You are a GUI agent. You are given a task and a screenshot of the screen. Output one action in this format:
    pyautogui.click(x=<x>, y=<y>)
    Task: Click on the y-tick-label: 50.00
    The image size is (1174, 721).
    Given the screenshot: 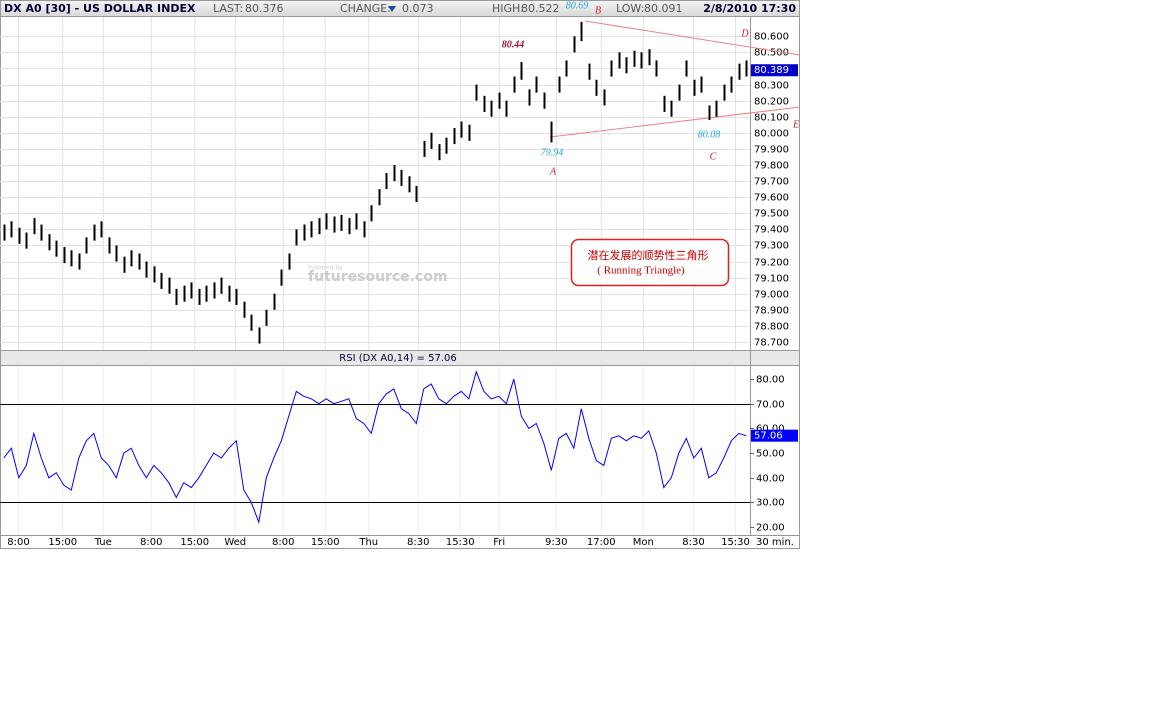 What is the action you would take?
    pyautogui.click(x=770, y=454)
    